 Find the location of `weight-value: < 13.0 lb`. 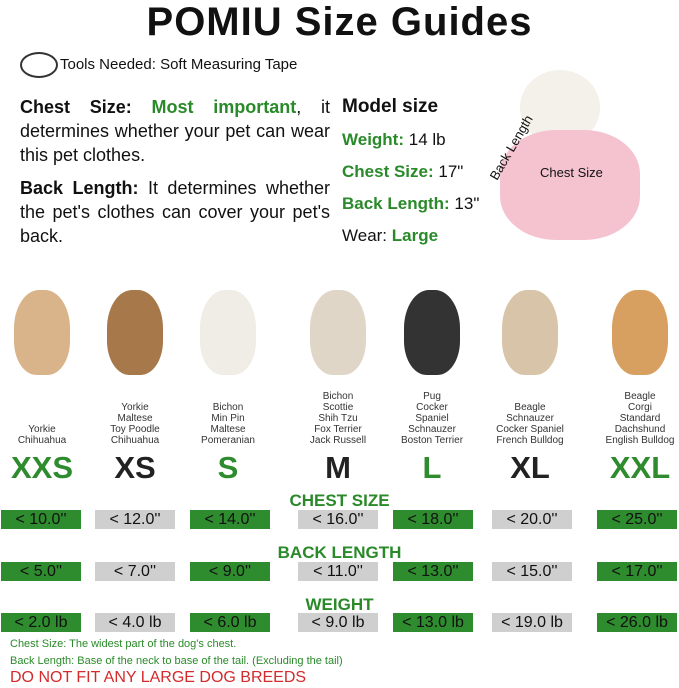

weight-value: < 13.0 lb is located at coordinates (433, 622).